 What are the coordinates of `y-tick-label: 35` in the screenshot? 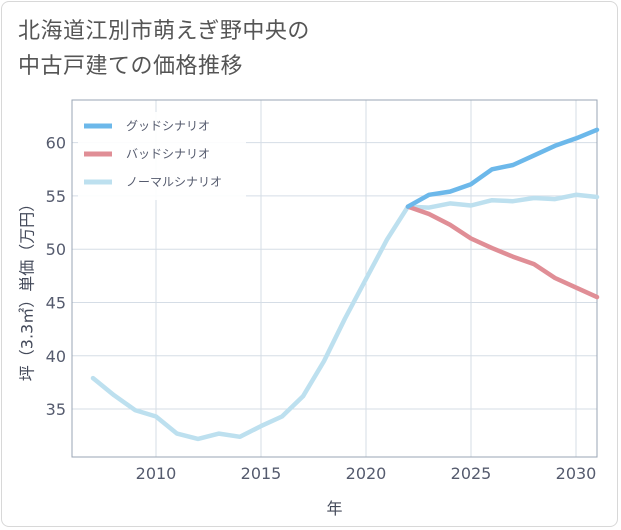 It's located at (56, 409).